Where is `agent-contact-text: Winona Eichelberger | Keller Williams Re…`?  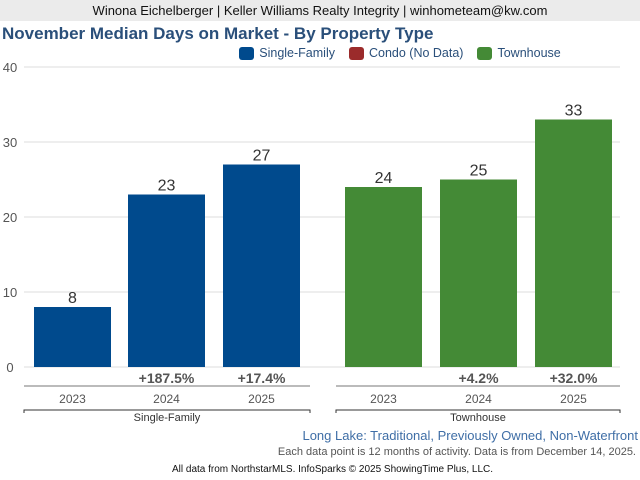
agent-contact-text: Winona Eichelberger | Keller Williams Re… is located at coordinates (320, 10).